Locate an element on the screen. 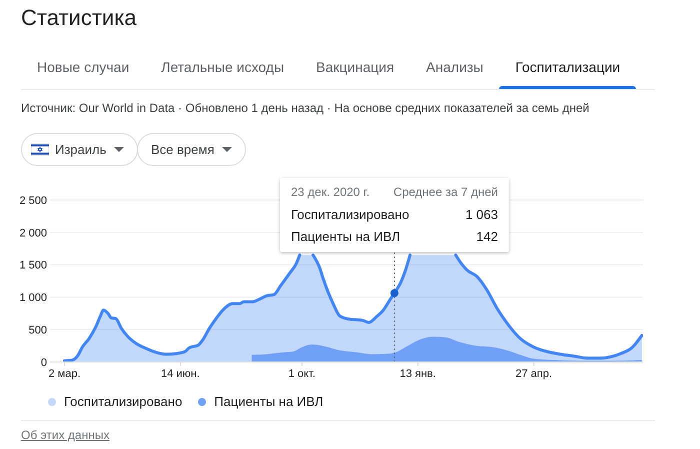 The width and height of the screenshot is (700, 449). x-tick-label: 14 июн. is located at coordinates (180, 374).